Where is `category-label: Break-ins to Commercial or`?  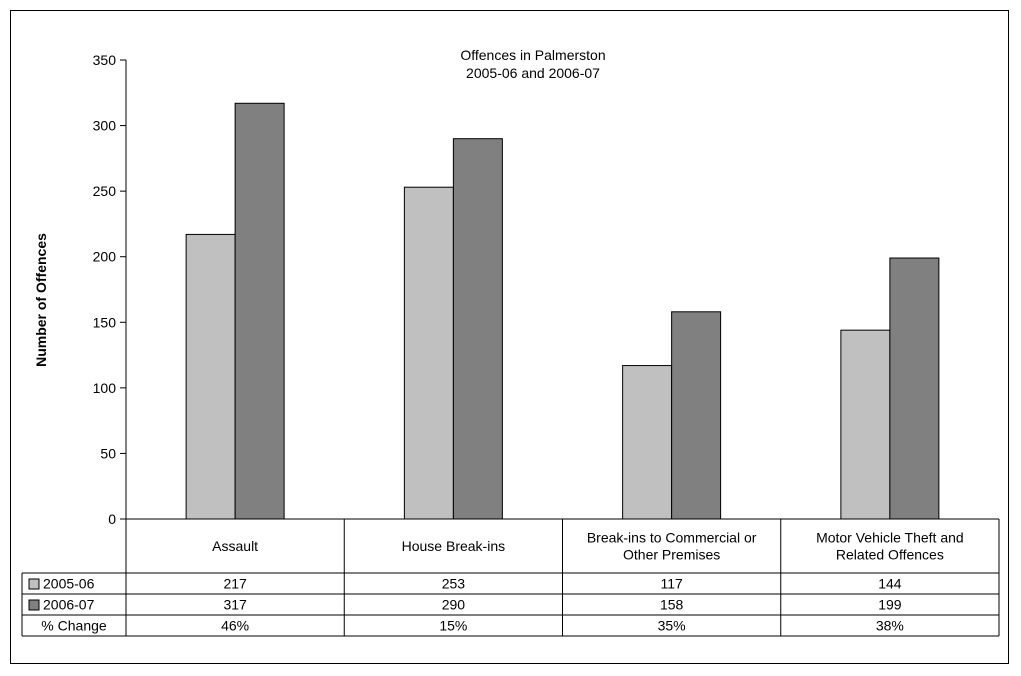 category-label: Break-ins to Commercial or is located at coordinates (672, 538).